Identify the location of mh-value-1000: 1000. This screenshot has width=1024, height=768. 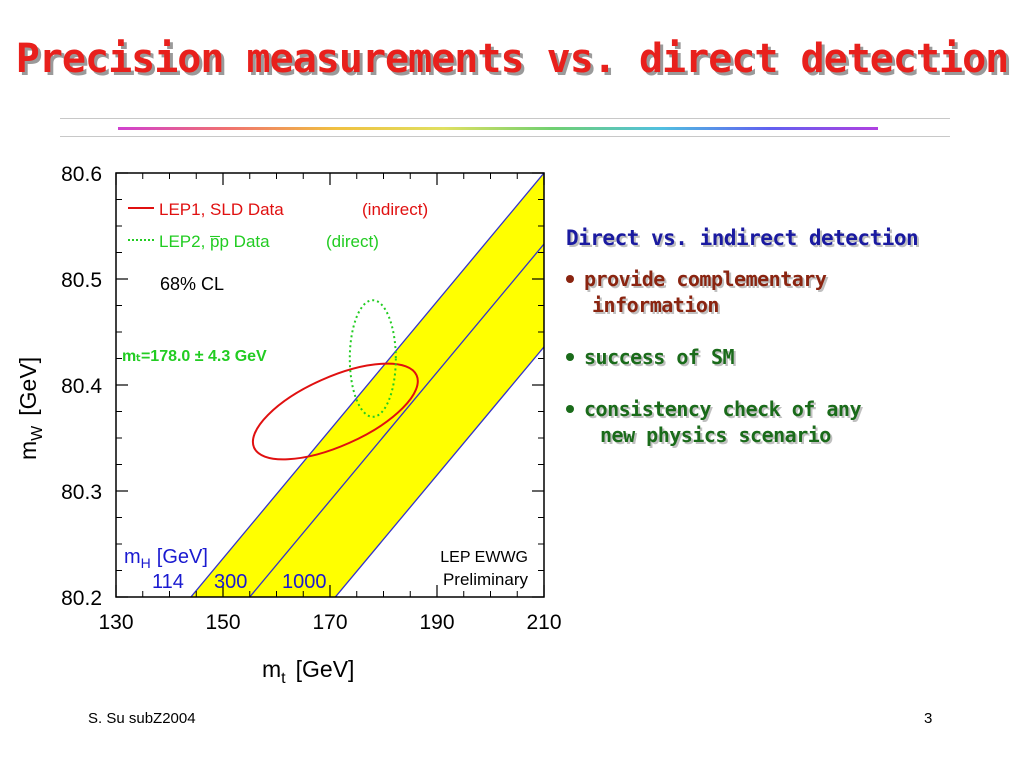
(304, 582).